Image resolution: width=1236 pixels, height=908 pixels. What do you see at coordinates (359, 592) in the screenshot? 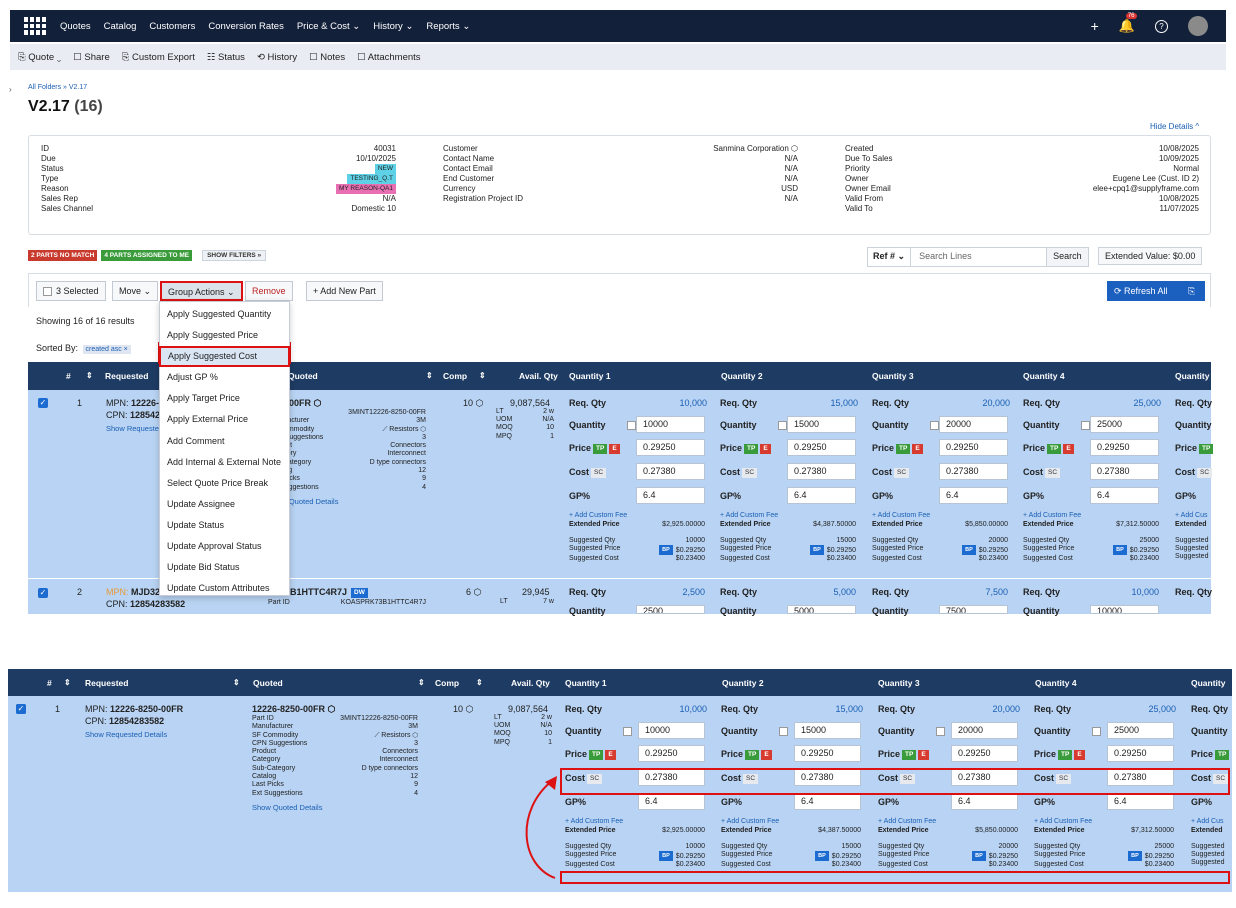
I see `dw-badge: DW` at bounding box center [359, 592].